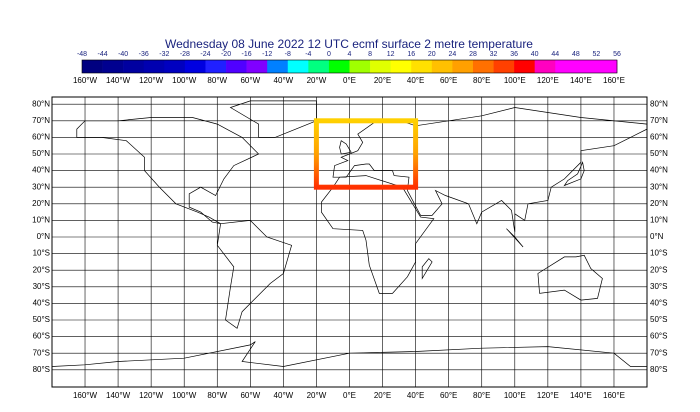 The width and height of the screenshot is (700, 412). Describe the element at coordinates (41, 336) in the screenshot. I see `lat-label-left: 60°S` at that location.